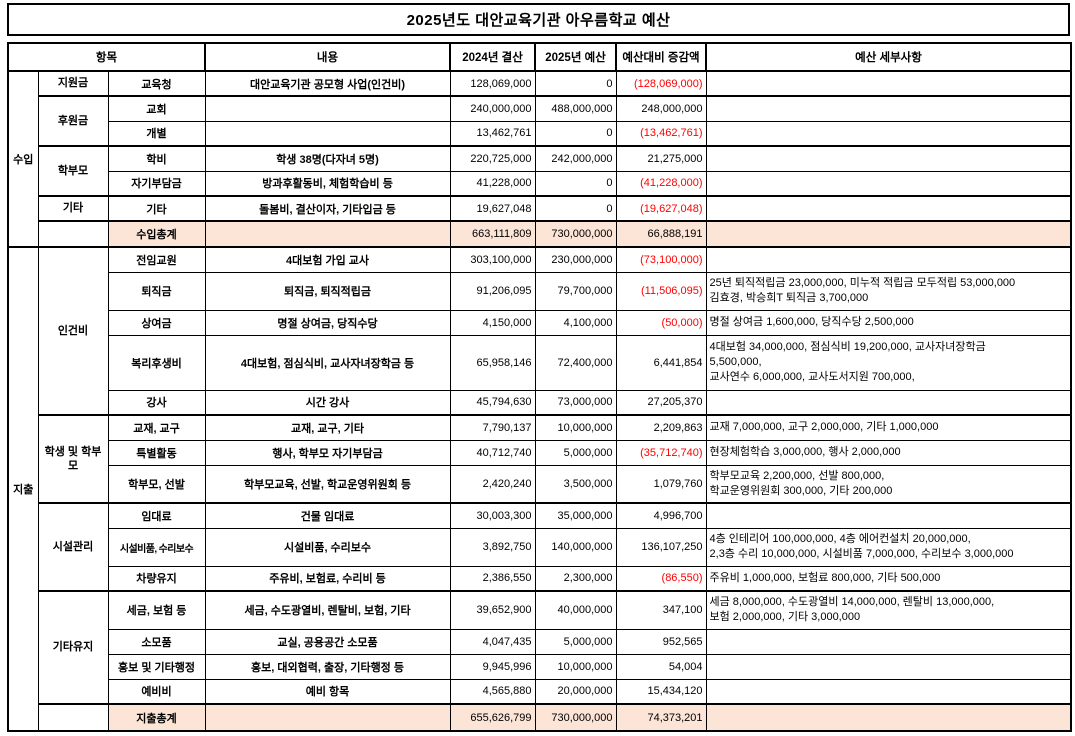 The width and height of the screenshot is (1075, 736). What do you see at coordinates (493, 57) in the screenshot?
I see `header-2024: 2024년 결산` at bounding box center [493, 57].